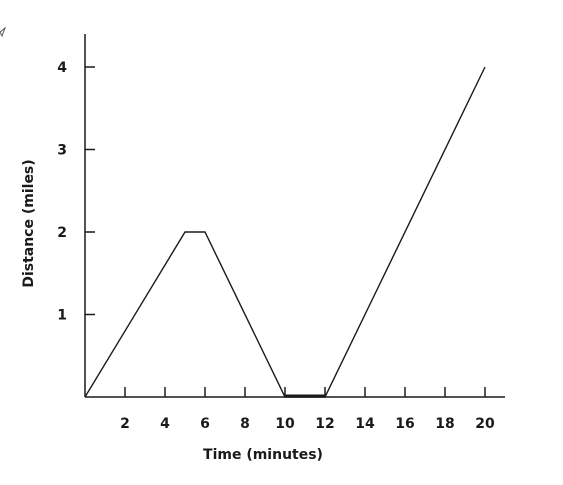 This screenshot has height=485, width=563. Describe the element at coordinates (485, 424) in the screenshot. I see `x-tick-label: 20` at that location.